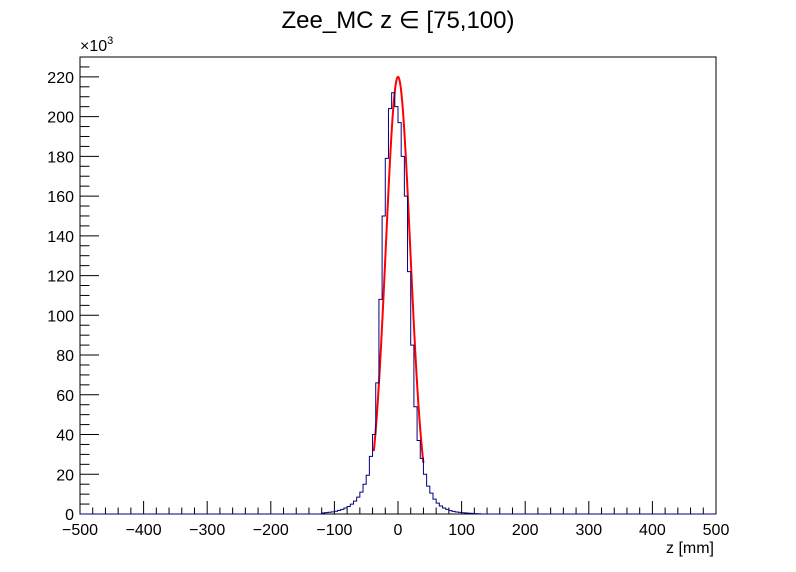  I want to click on x-tick-label: 400, so click(652, 530).